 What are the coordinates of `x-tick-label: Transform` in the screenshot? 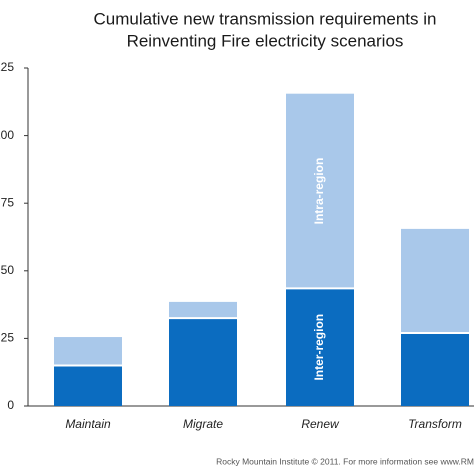 It's located at (435, 424).